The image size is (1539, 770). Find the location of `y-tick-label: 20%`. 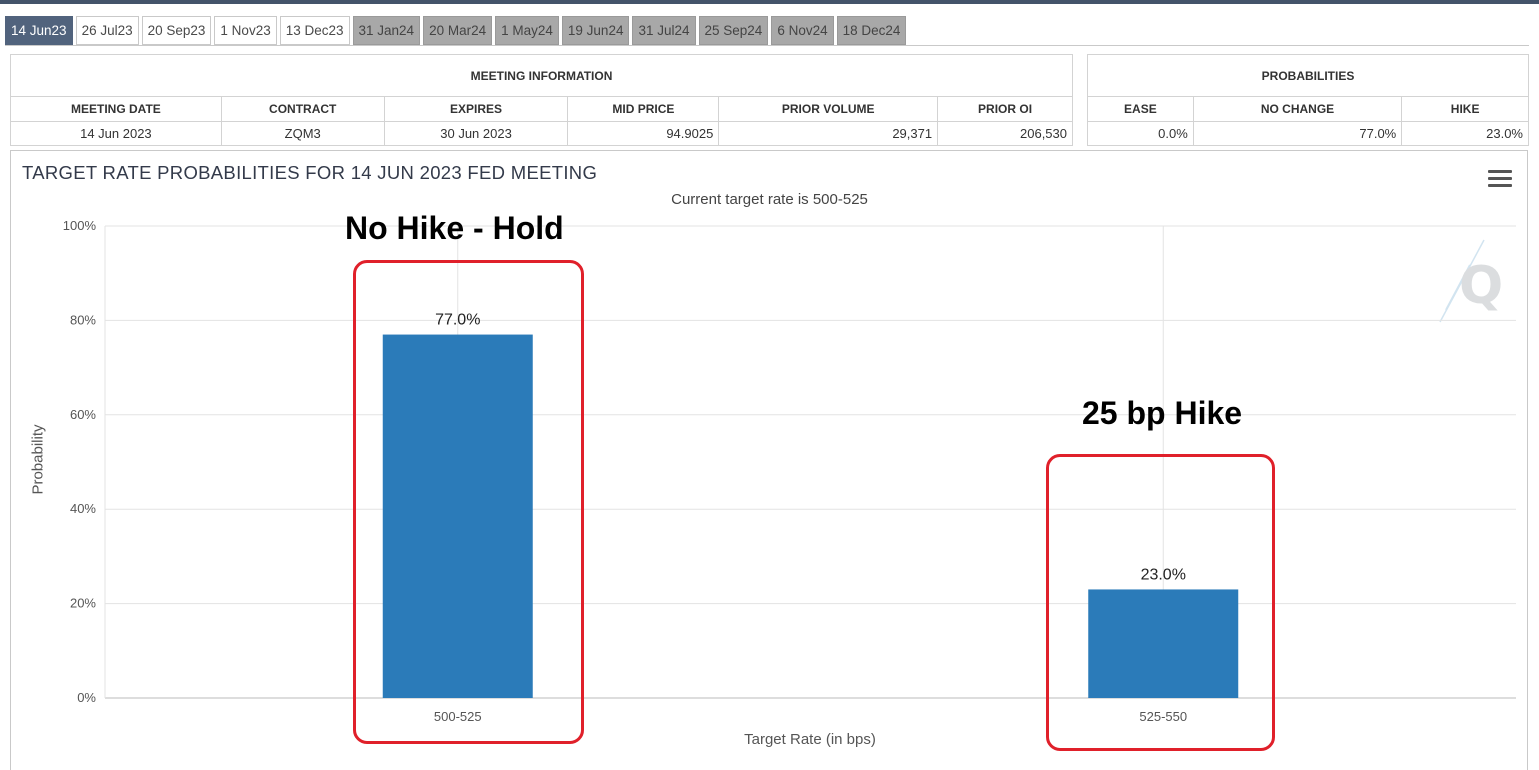

y-tick-label: 20% is located at coordinates (83, 603).